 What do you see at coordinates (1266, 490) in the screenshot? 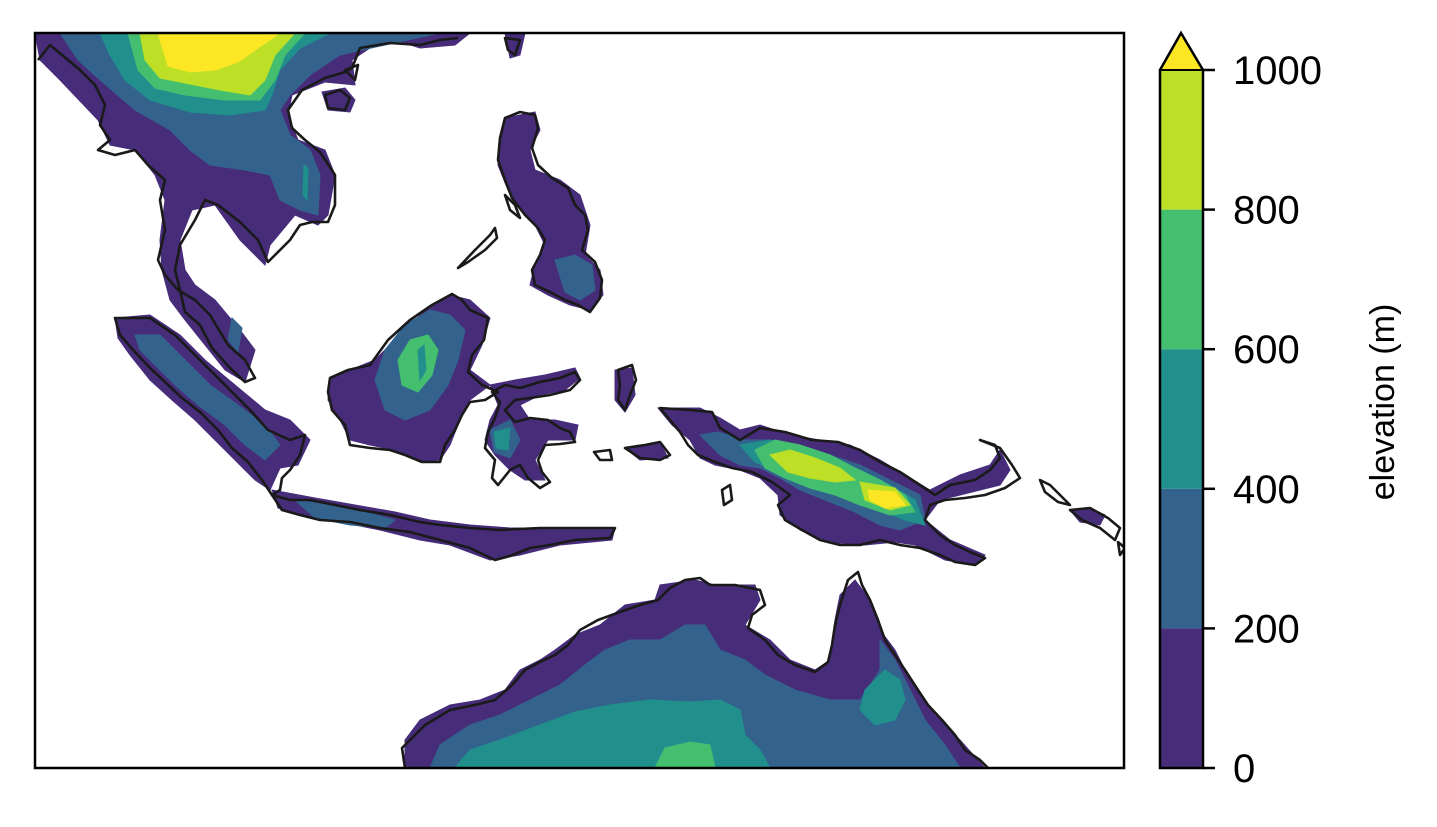
I see `colorbar-tick-label: 400` at bounding box center [1266, 490].